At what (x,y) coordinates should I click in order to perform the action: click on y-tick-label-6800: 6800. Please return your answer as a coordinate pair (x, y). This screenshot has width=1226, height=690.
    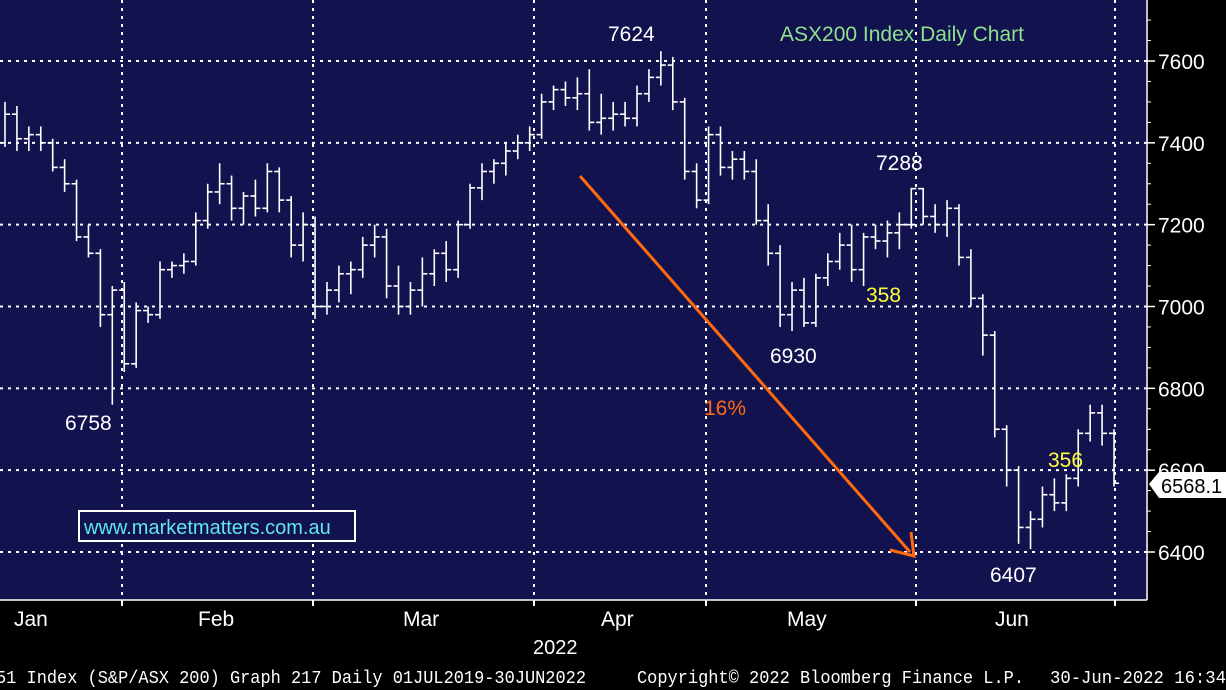
    Looking at the image, I should click on (1181, 389).